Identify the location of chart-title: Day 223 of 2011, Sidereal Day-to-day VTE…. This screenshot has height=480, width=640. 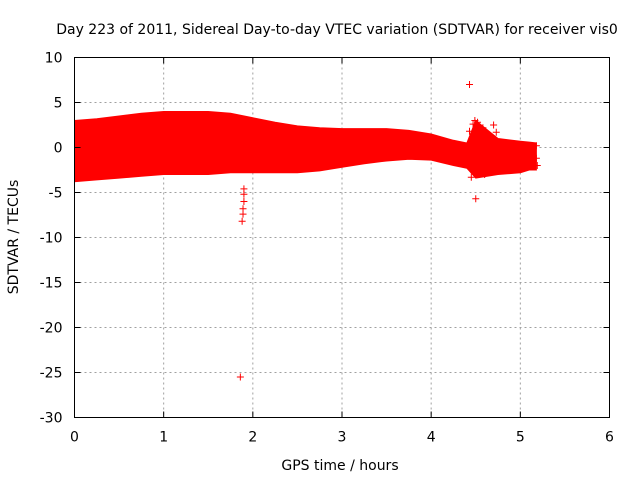
(337, 30).